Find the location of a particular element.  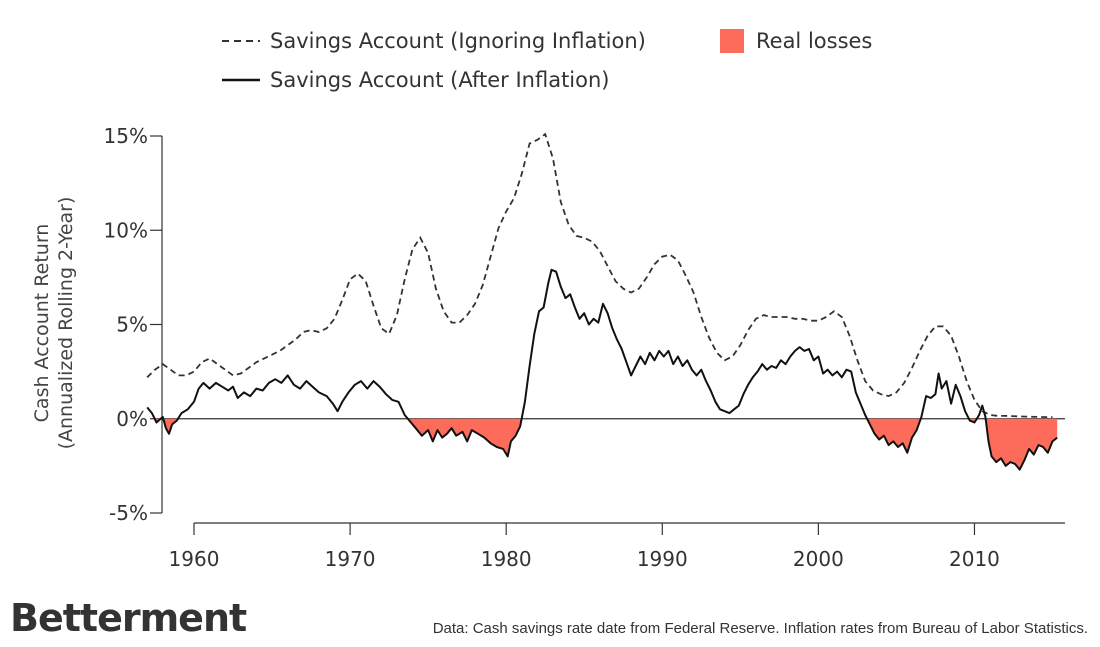

y-tick-label: 5% is located at coordinates (132, 325).